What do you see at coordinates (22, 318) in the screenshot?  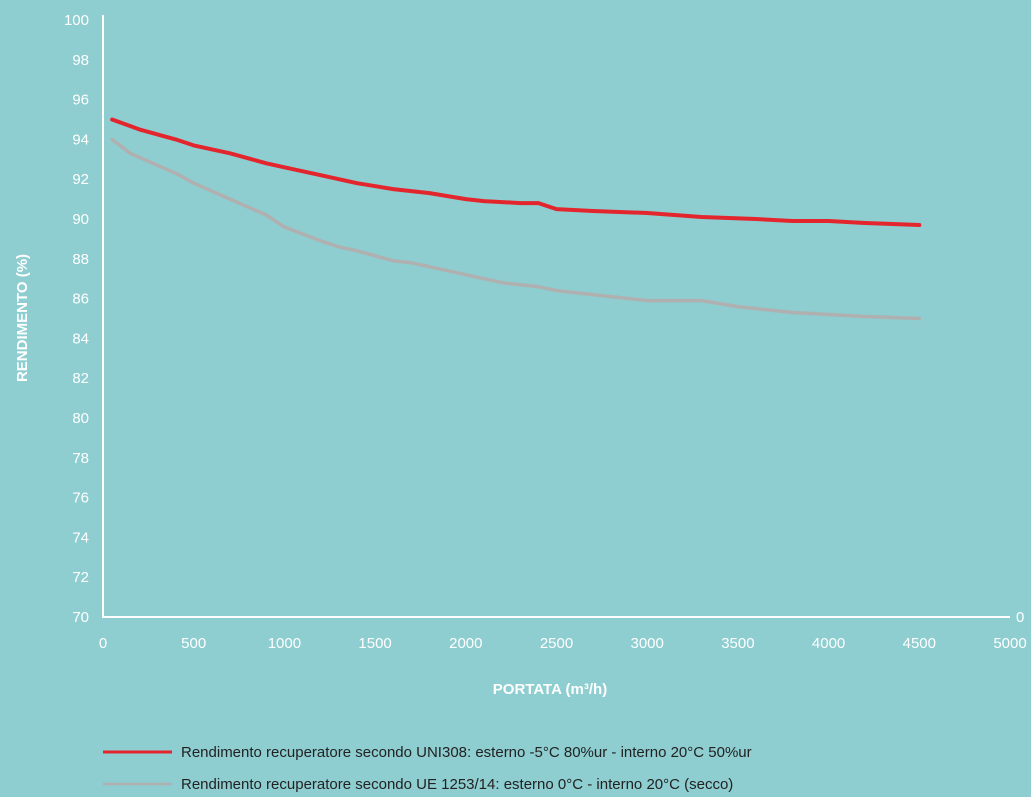 I see `y-axis-title: RENDIMENTO (%)` at bounding box center [22, 318].